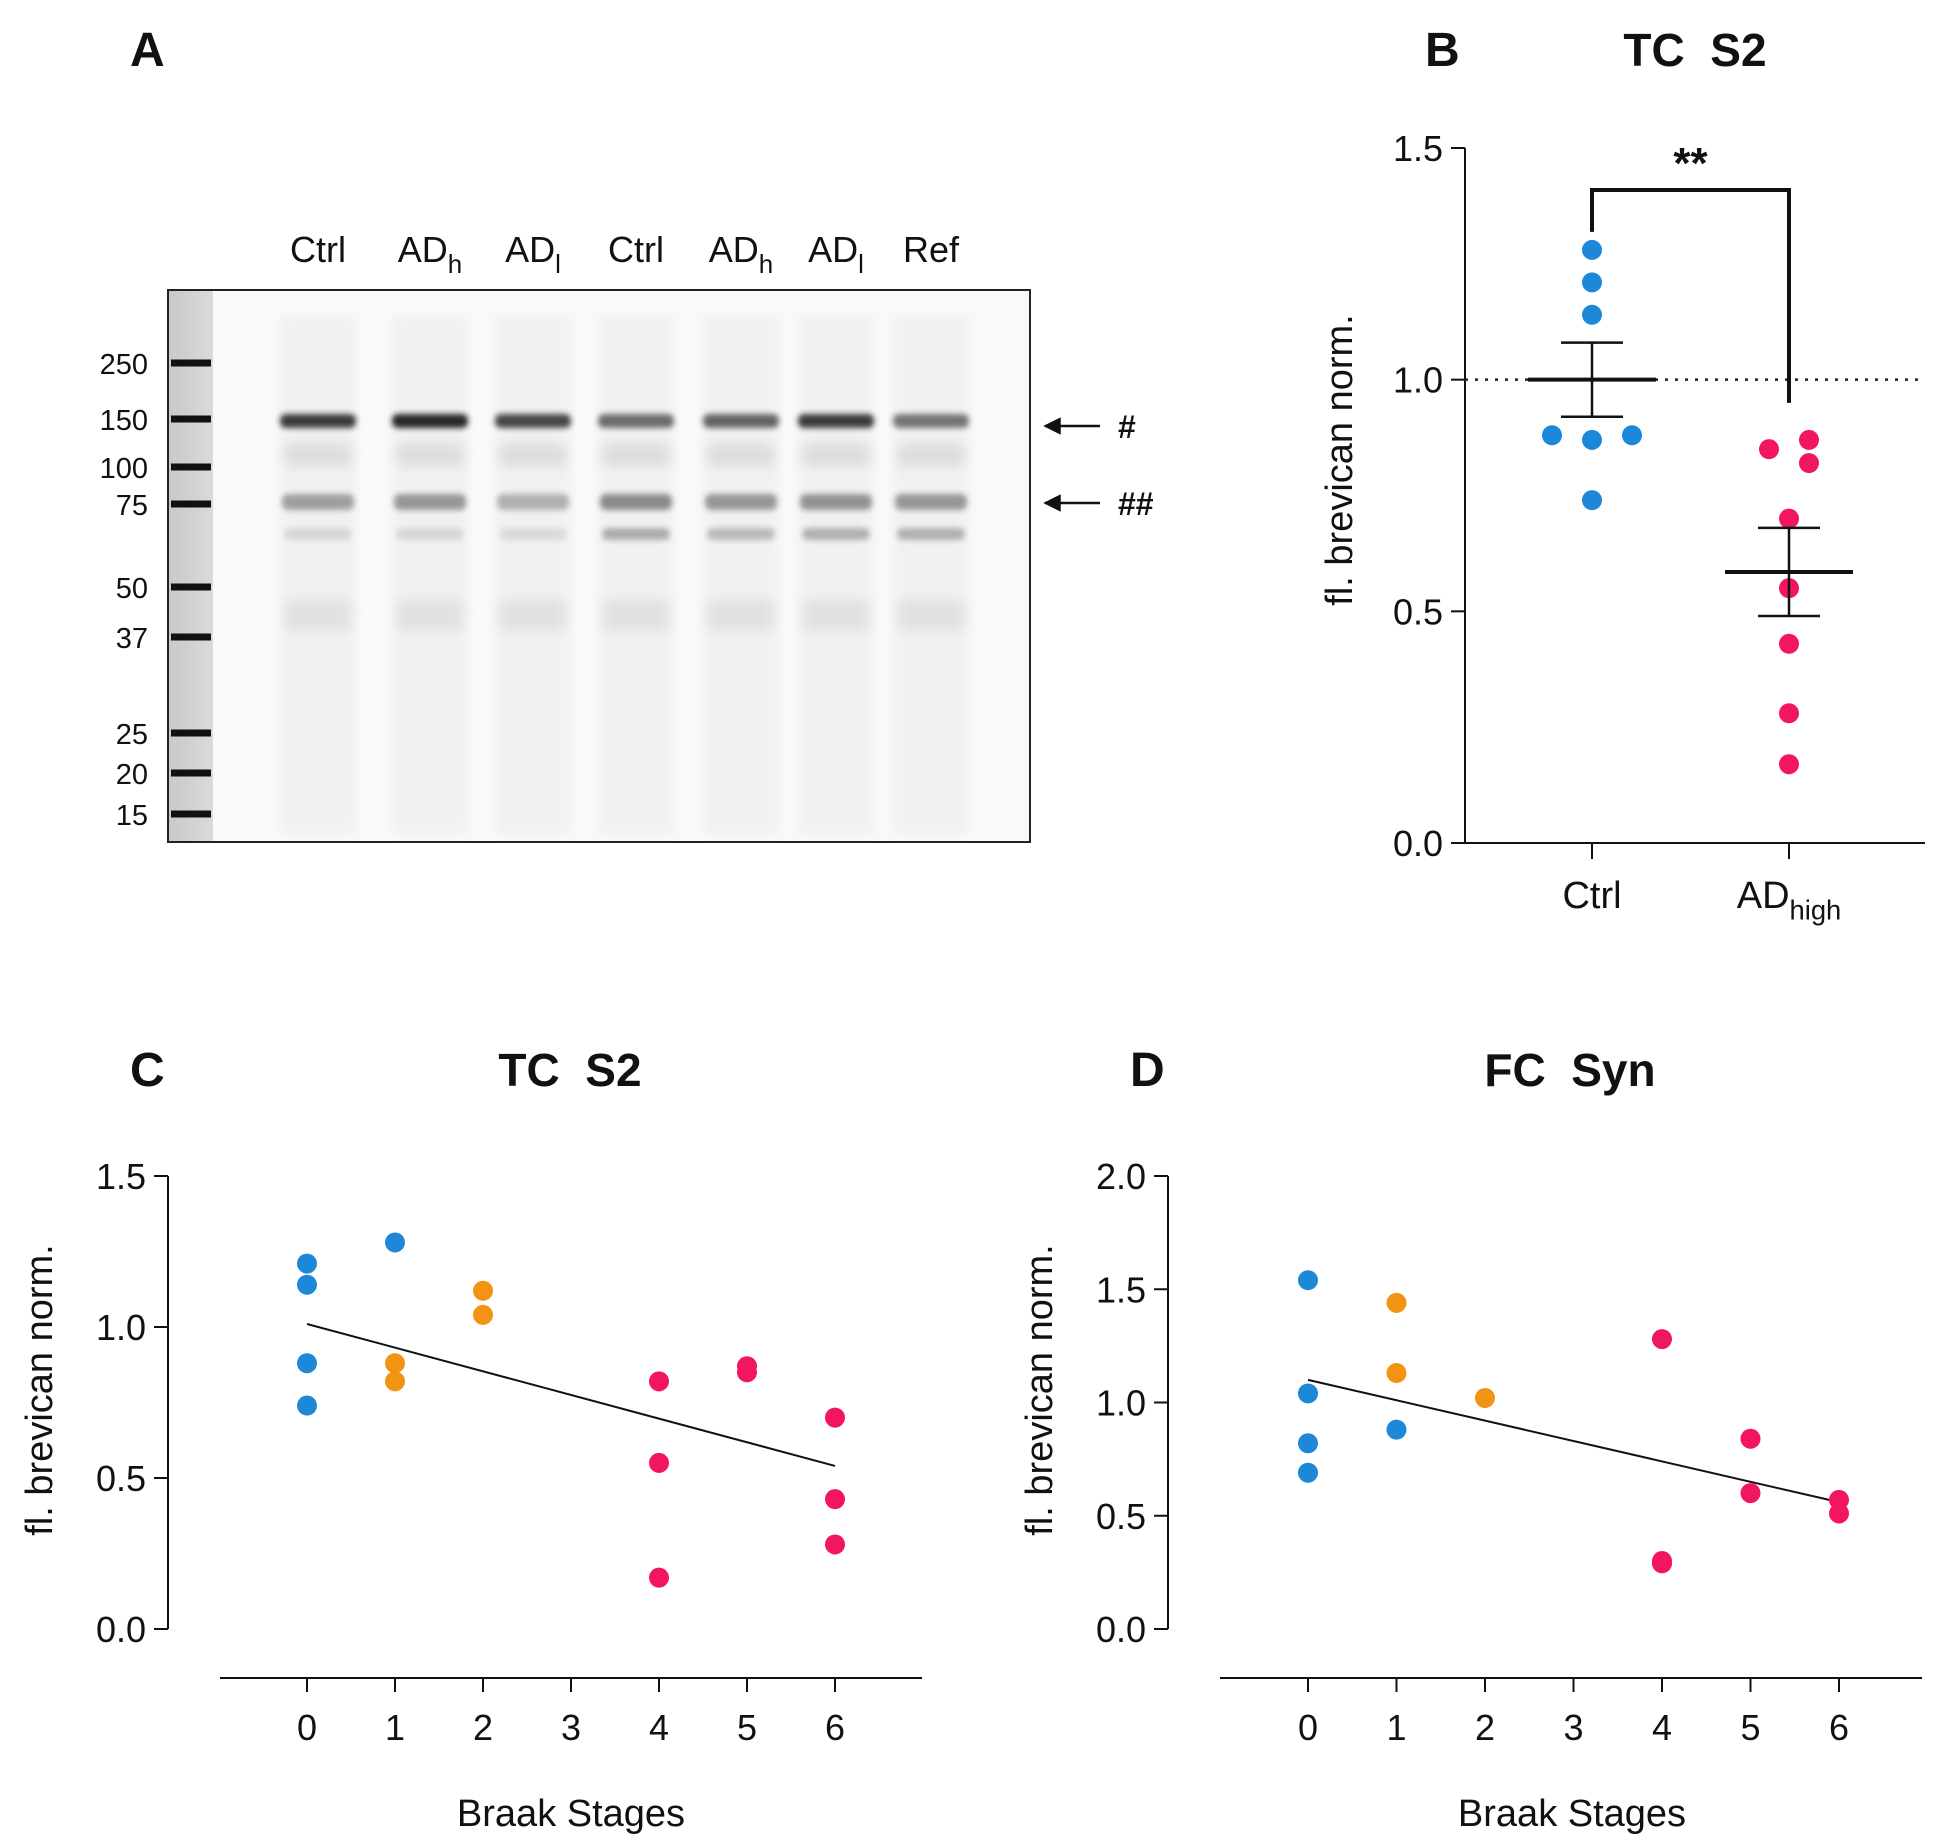 This screenshot has height=1843, width=1933. I want to click on x-tick-label: 1, so click(395, 1727).